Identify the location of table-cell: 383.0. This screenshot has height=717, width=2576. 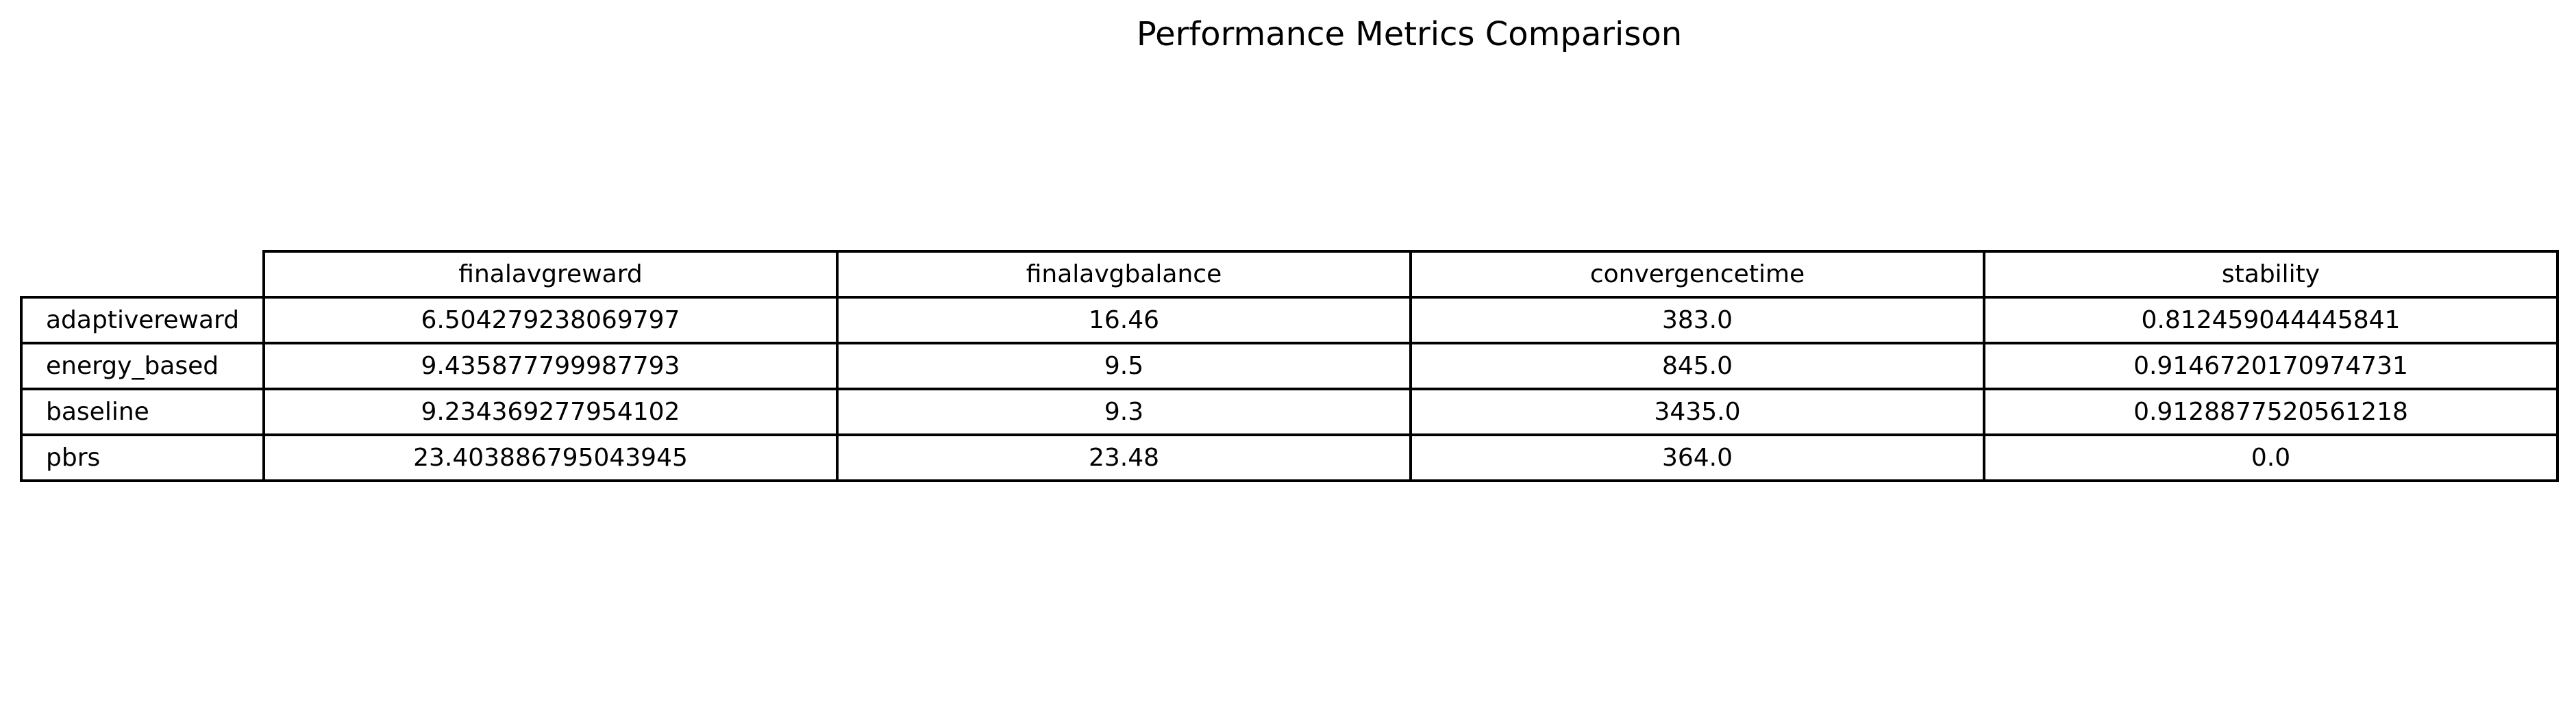
(1697, 320).